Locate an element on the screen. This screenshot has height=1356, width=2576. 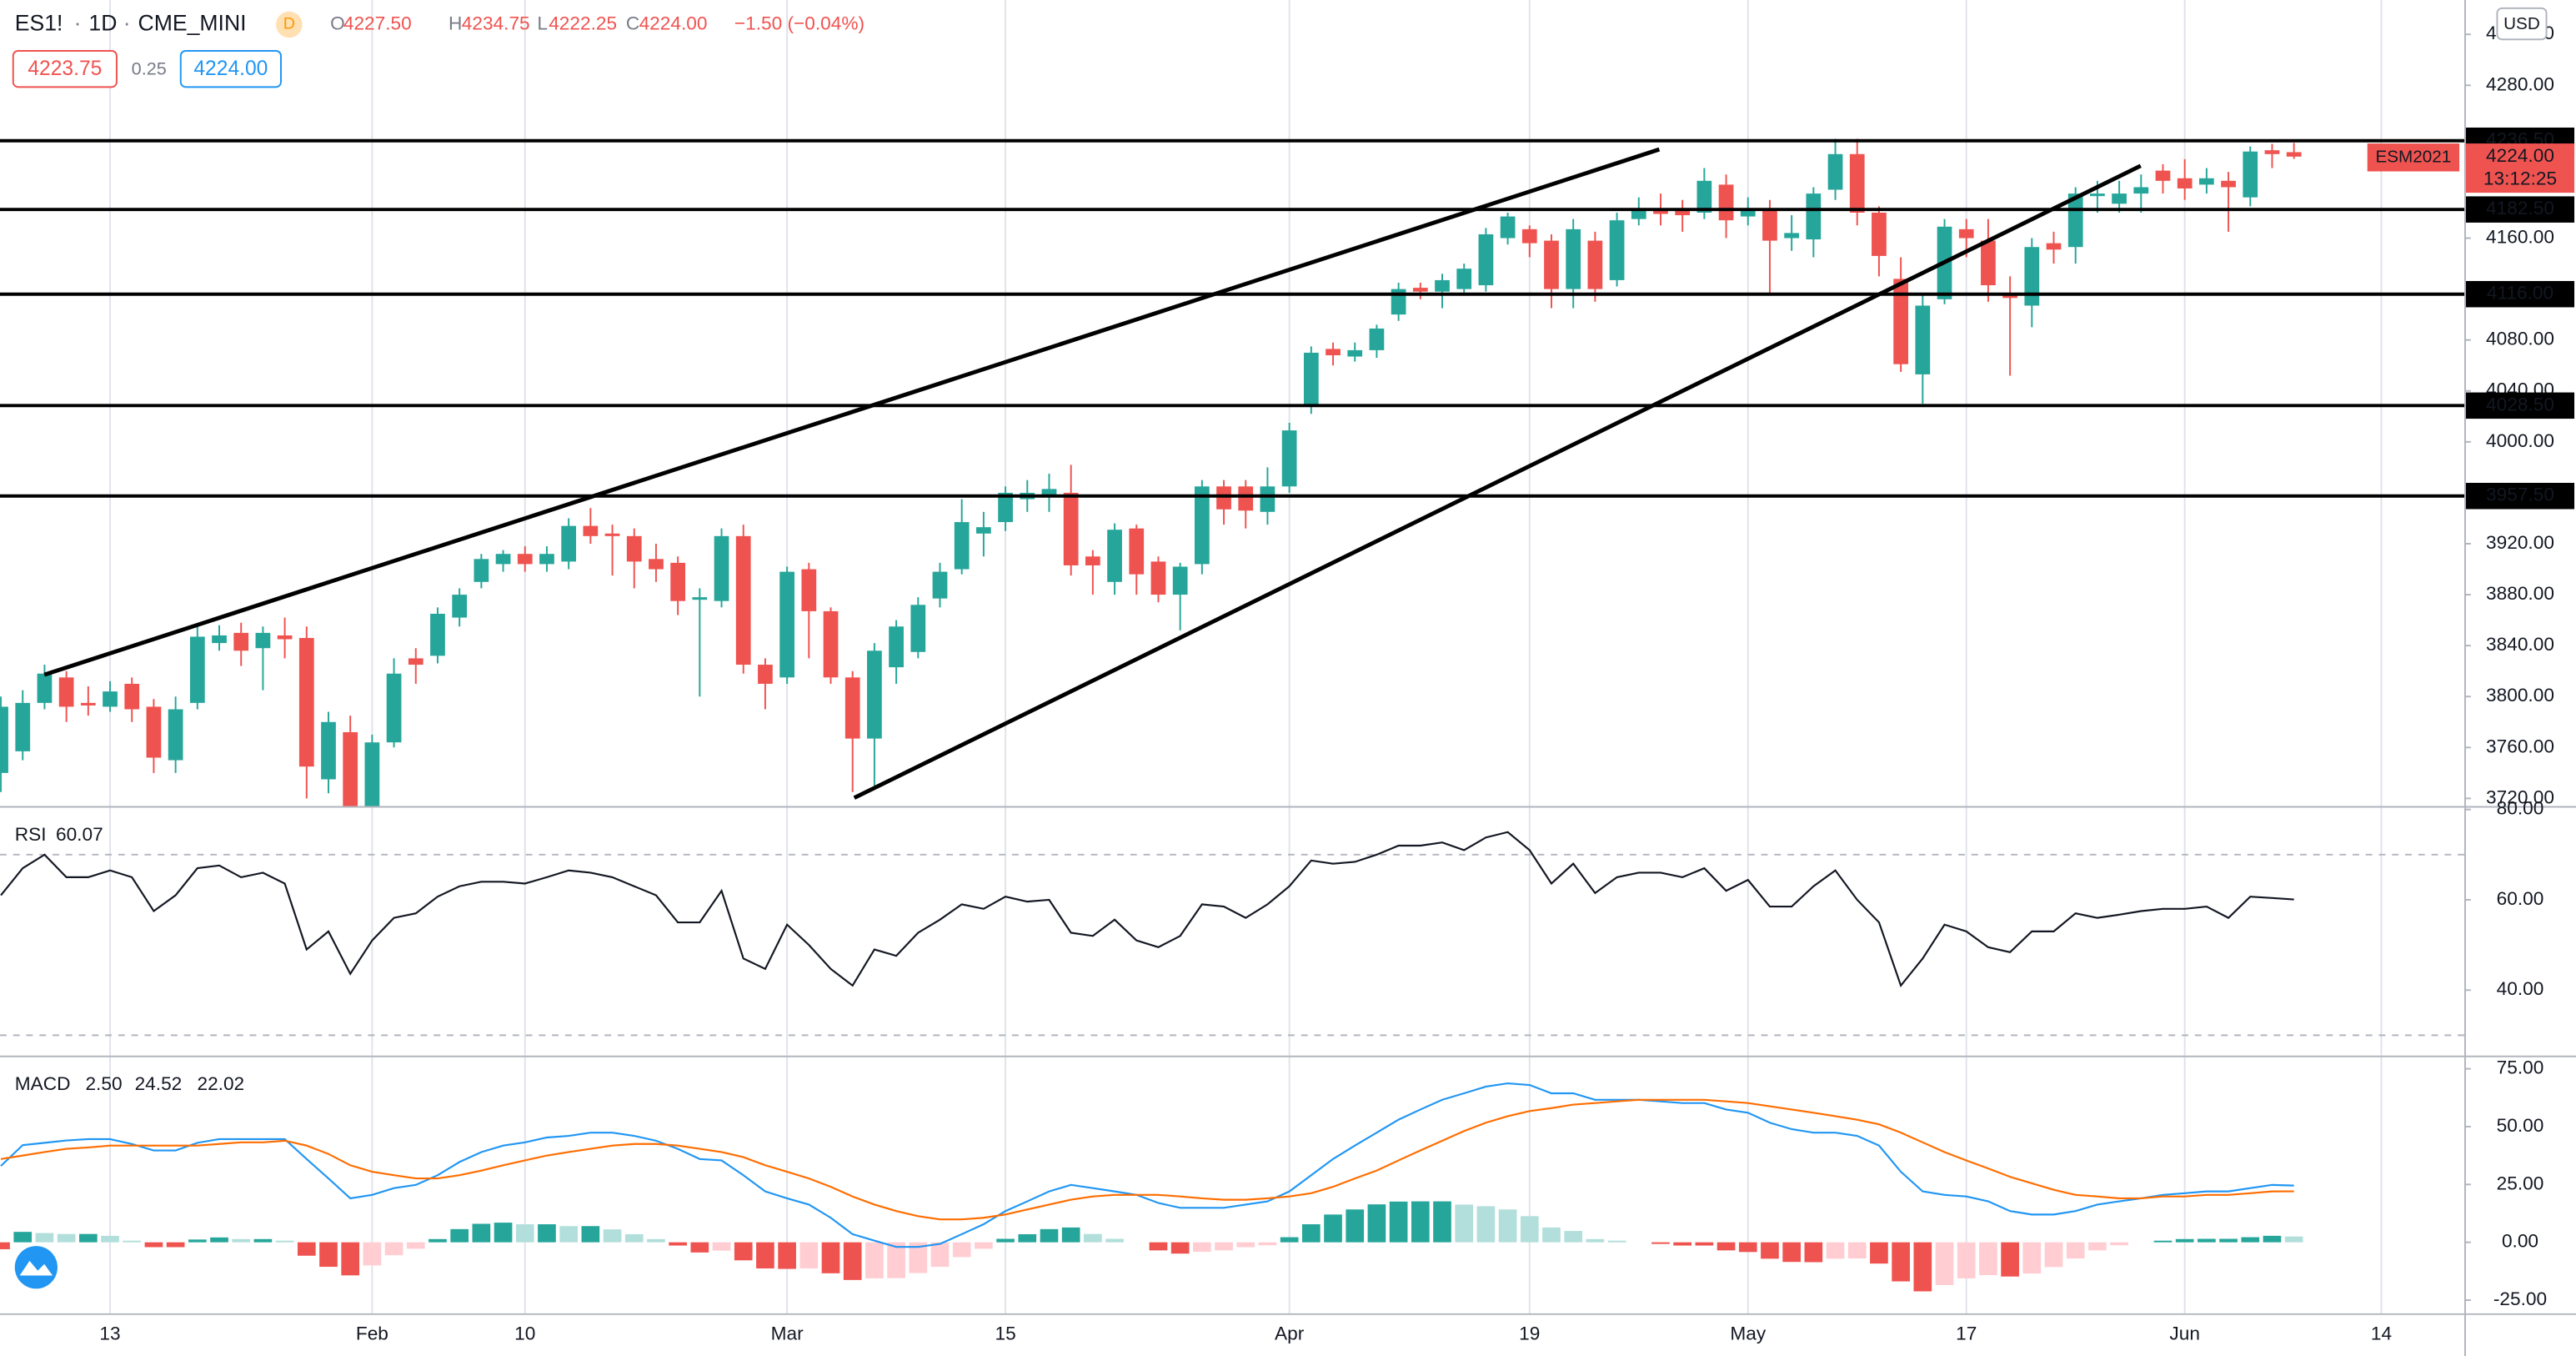
bid-box is located at coordinates (65, 69).